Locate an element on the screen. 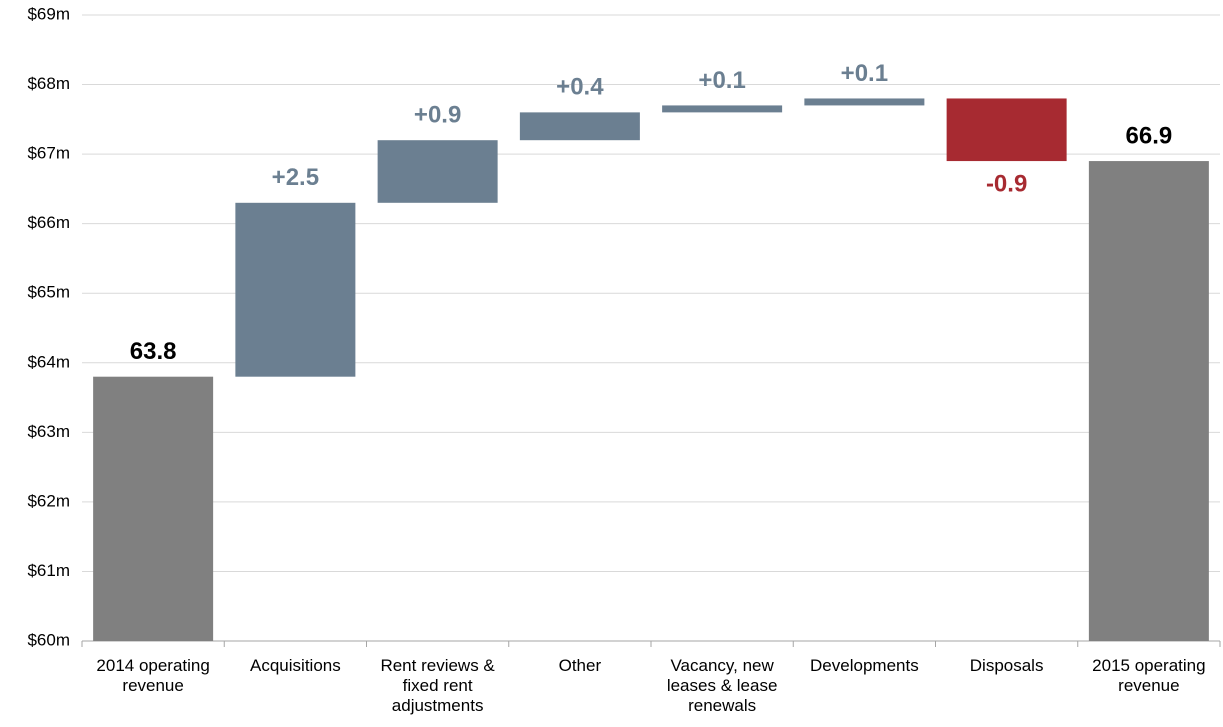 Image resolution: width=1223 pixels, height=727 pixels. value-label: +2.5 is located at coordinates (295, 177).